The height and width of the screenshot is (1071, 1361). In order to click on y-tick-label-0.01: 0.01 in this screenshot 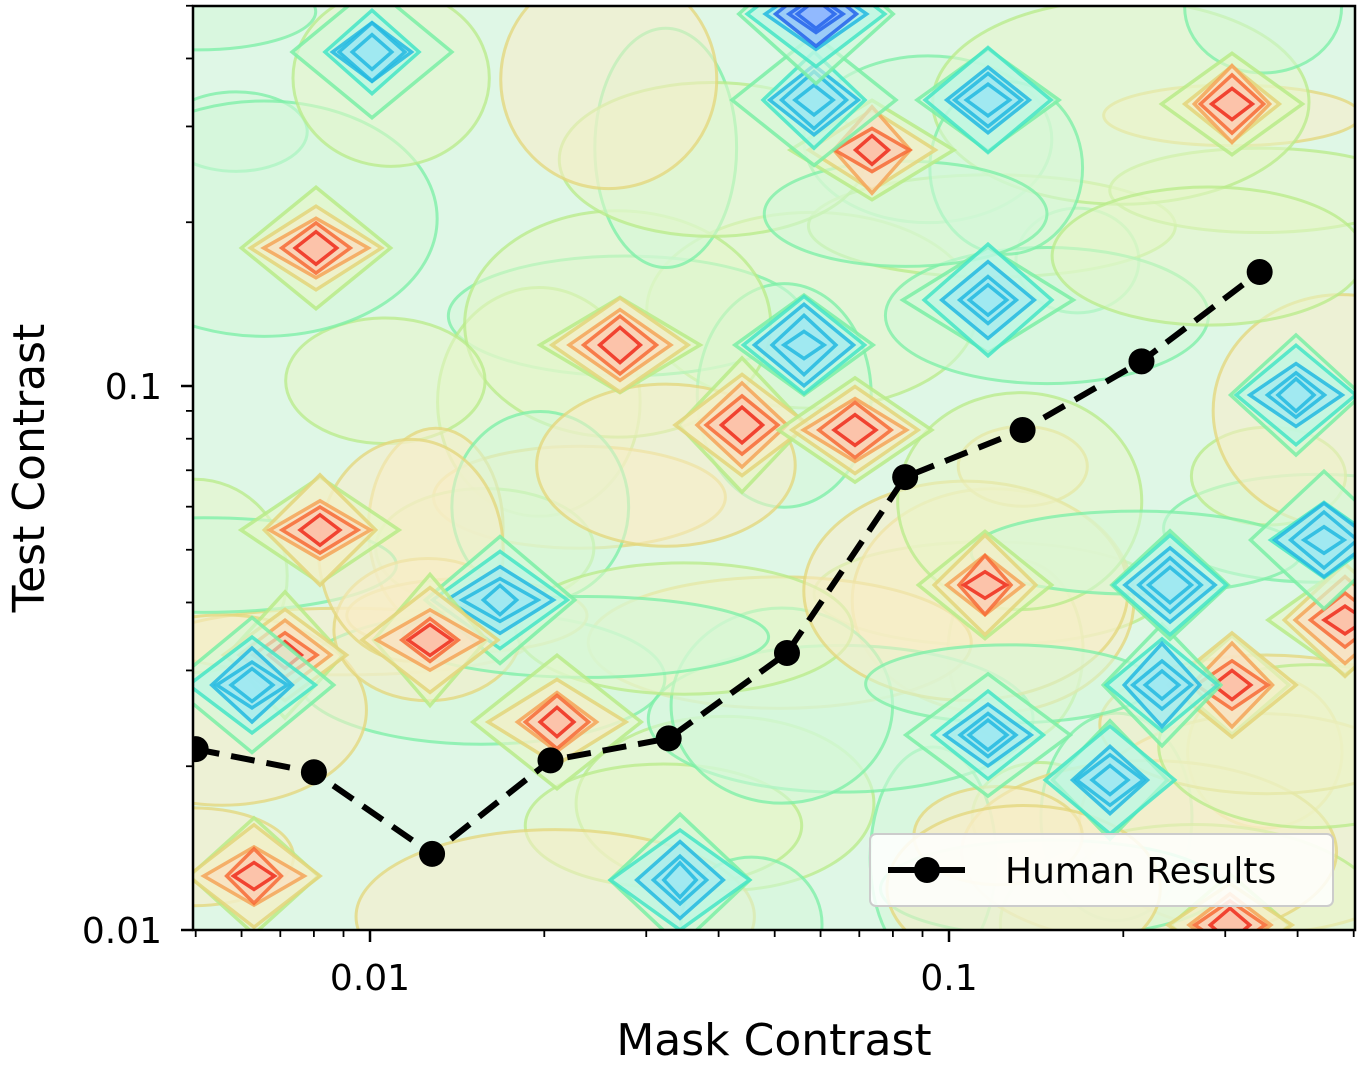, I will do `click(122, 931)`.